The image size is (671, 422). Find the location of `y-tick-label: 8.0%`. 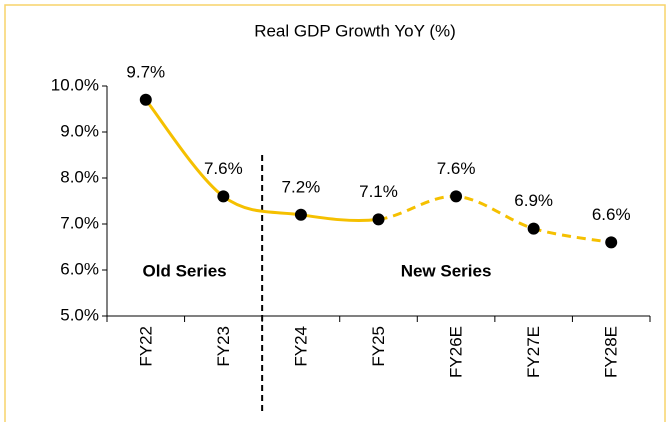

y-tick-label: 8.0% is located at coordinates (79, 176).